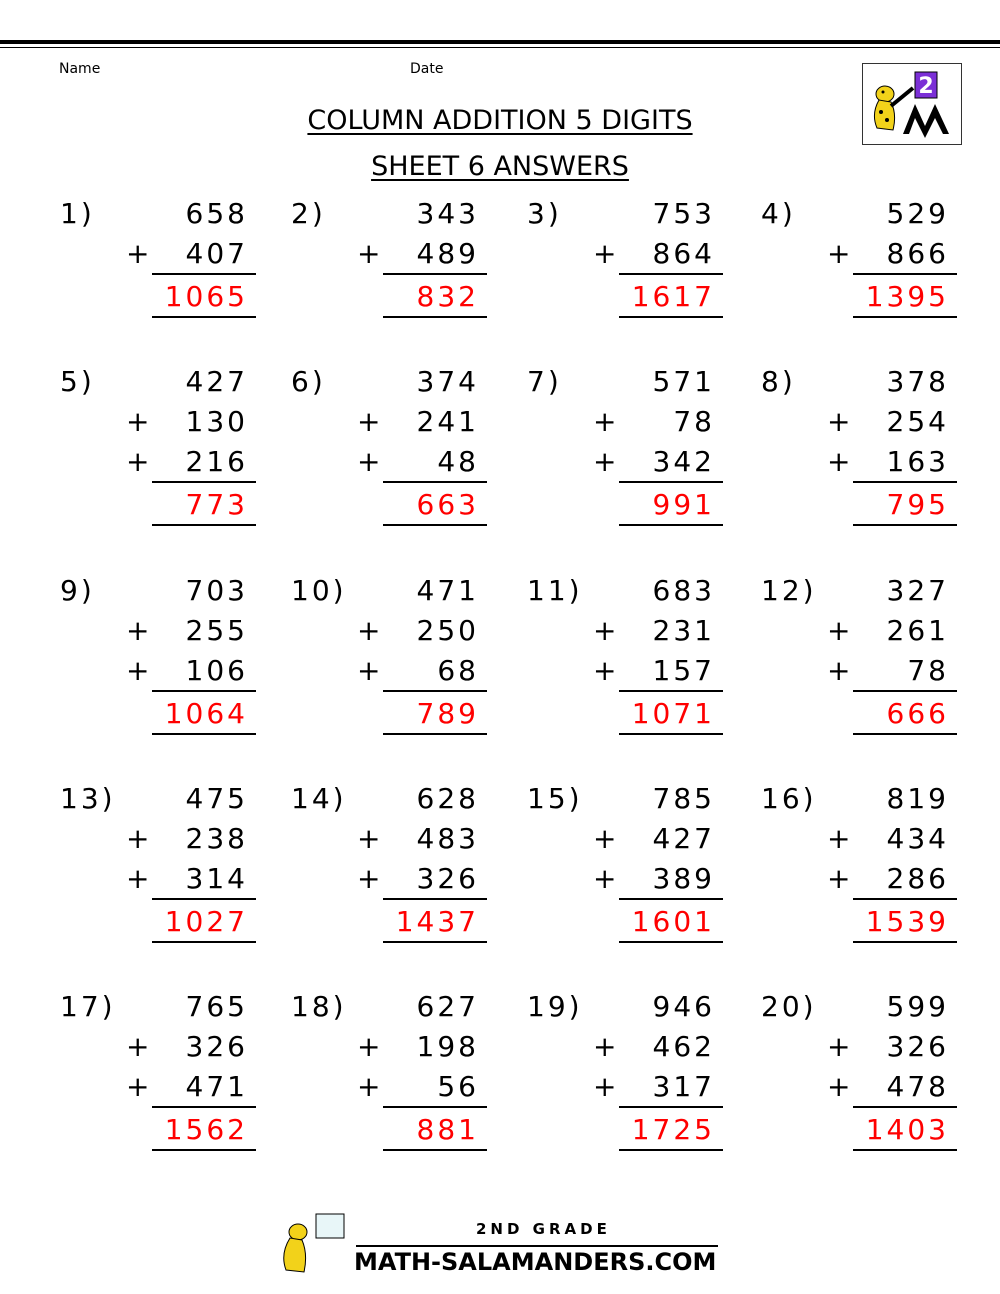 The height and width of the screenshot is (1294, 1000). What do you see at coordinates (206, 296) in the screenshot?
I see `answer: 1065` at bounding box center [206, 296].